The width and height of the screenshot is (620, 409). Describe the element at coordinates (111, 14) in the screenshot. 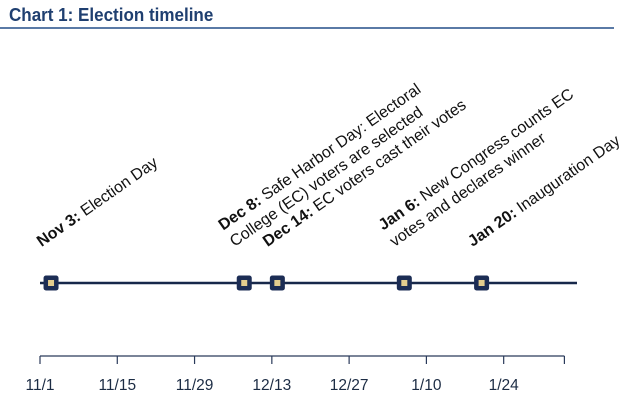

I see `page-title: Chart 1: Election timeline` at that location.